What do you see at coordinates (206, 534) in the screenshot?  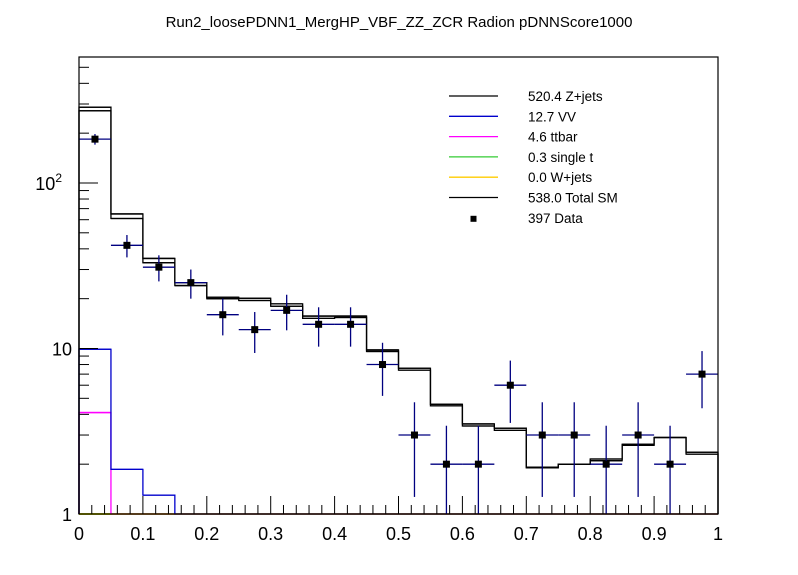 I see `x-tick-label: 0.2` at bounding box center [206, 534].